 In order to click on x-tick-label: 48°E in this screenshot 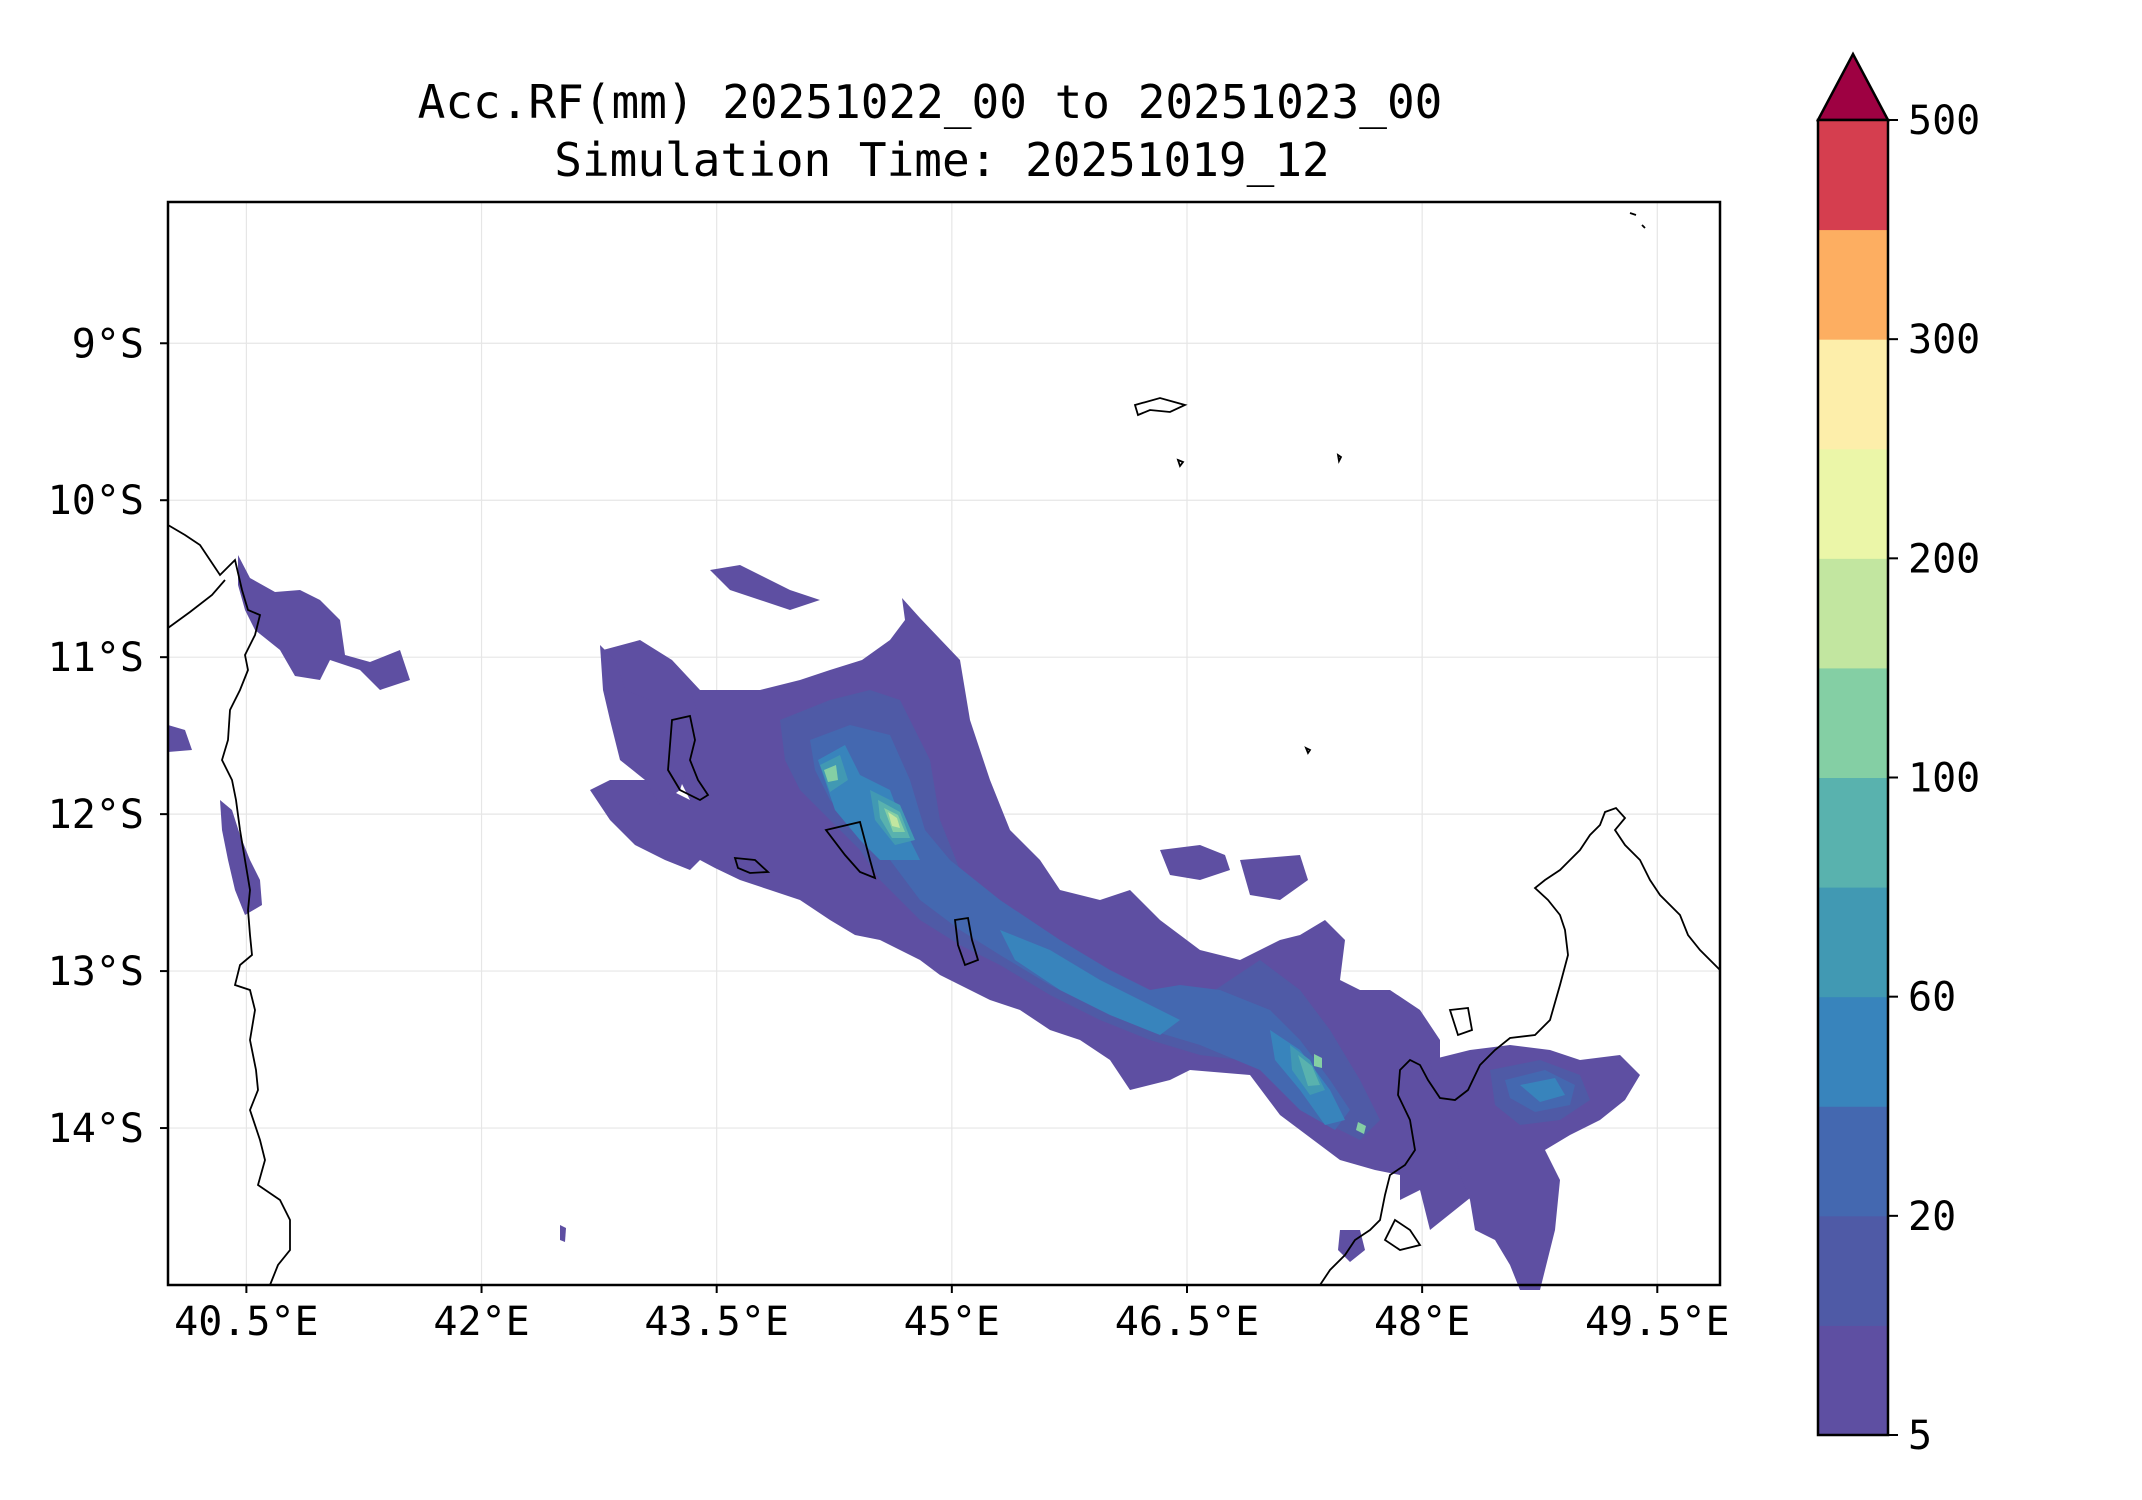, I will do `click(1422, 1322)`.